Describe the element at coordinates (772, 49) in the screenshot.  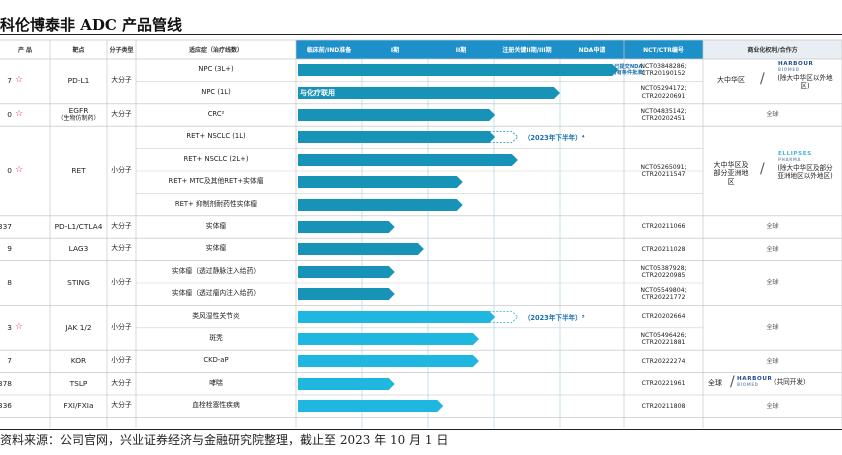
I see `header-rights-band` at that location.